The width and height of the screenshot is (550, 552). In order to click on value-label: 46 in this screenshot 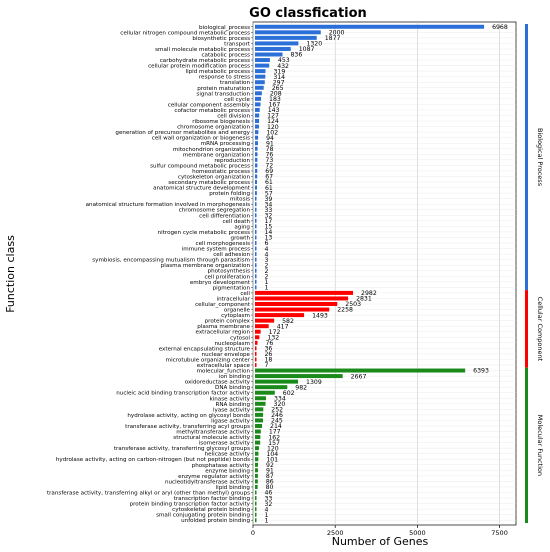, I will do `click(269, 493)`.